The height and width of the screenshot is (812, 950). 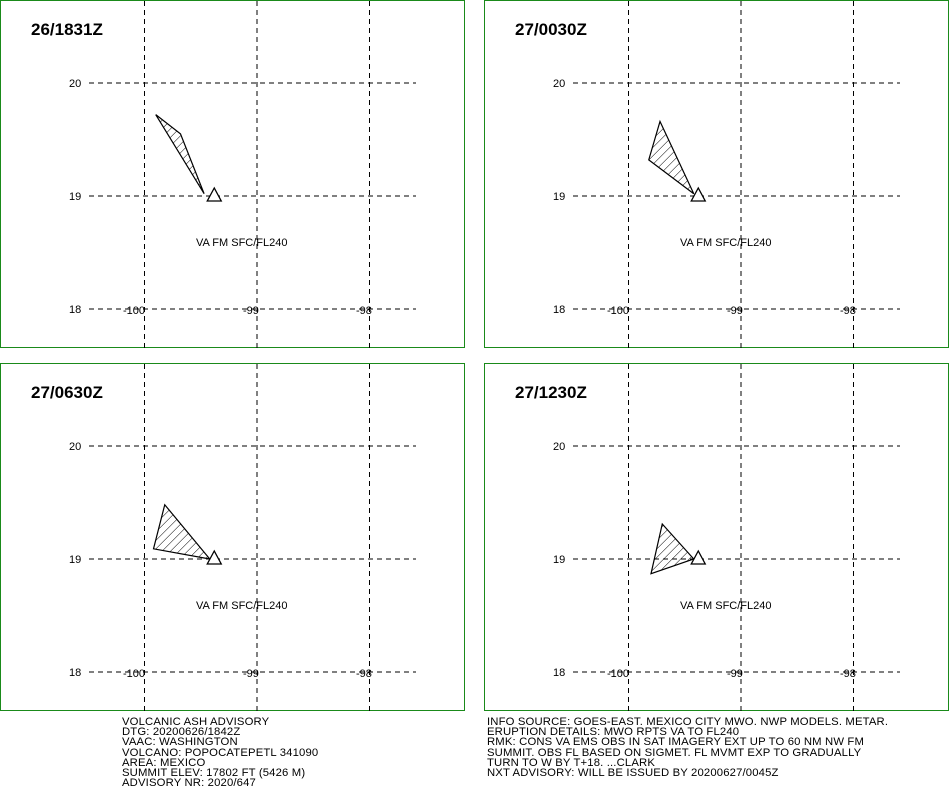 I want to click on advisory-line: TURN TO W BY T+18. ...CLARK, so click(x=571, y=762).